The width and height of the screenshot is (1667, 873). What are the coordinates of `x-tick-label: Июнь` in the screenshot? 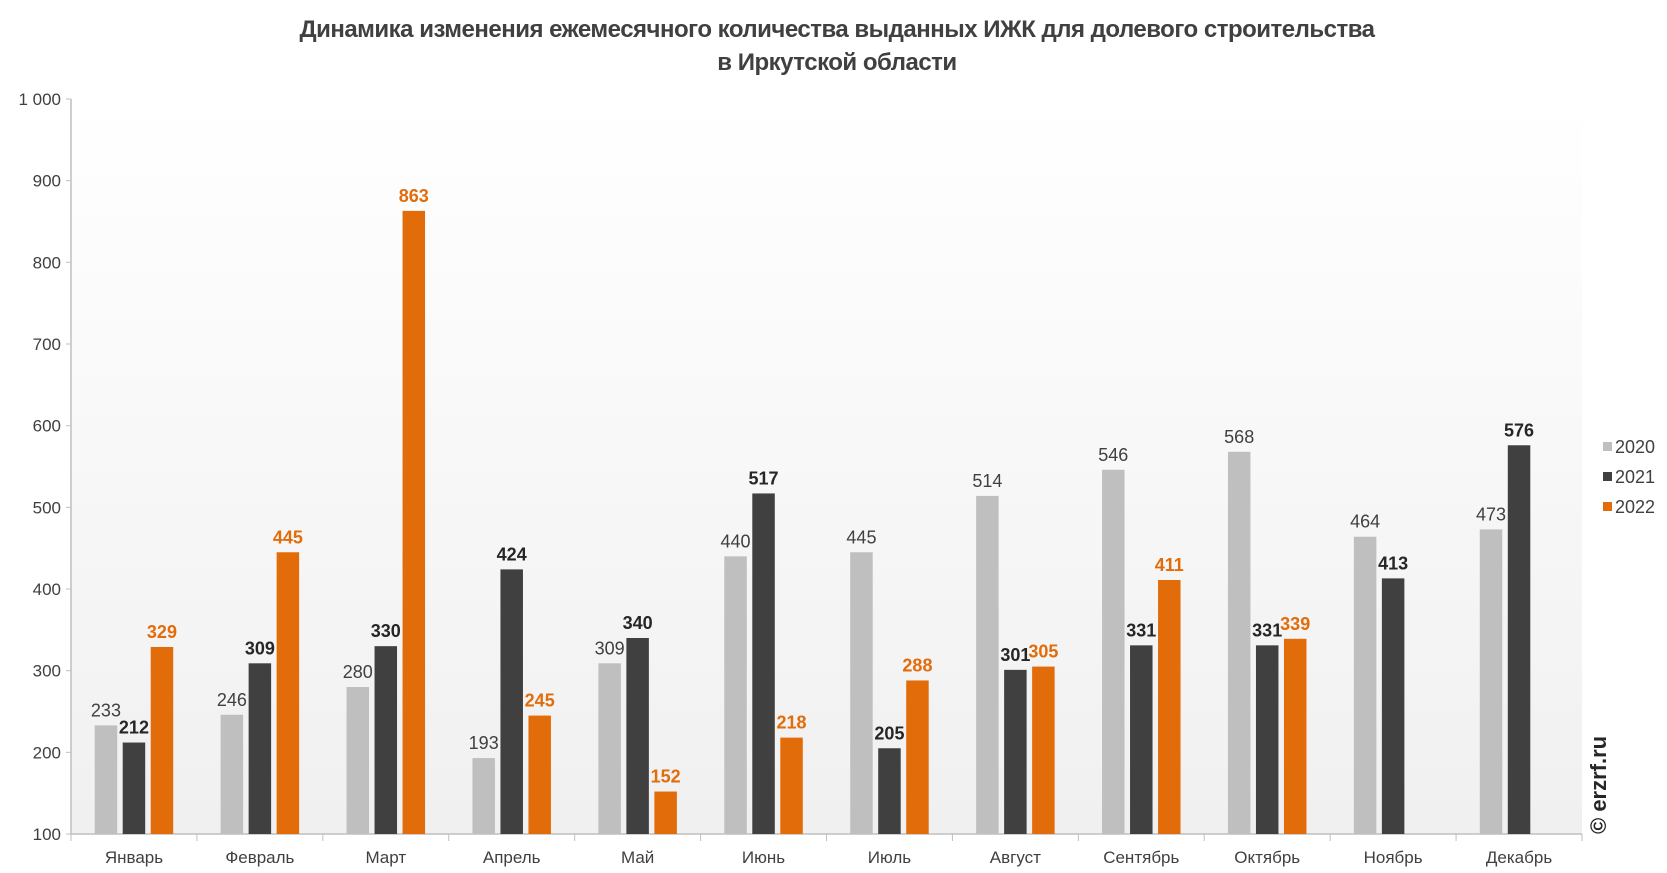 It's located at (763, 857).